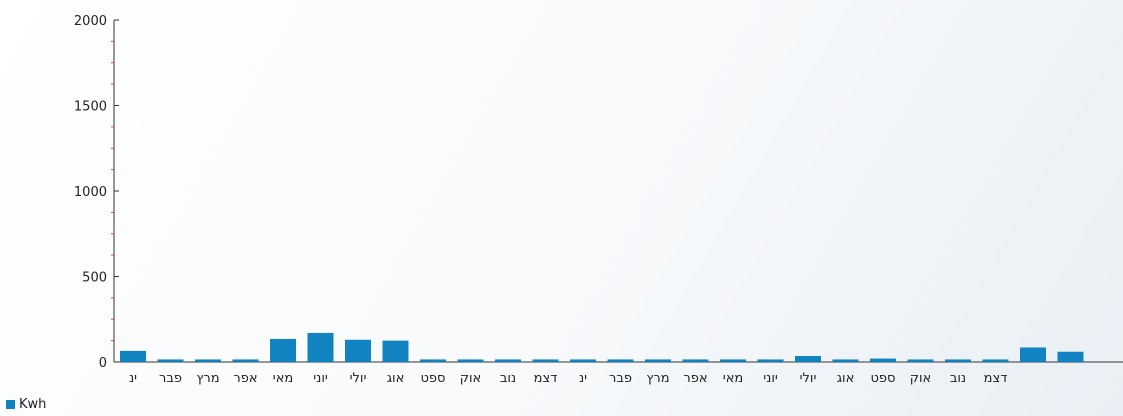  Describe the element at coordinates (90, 107) in the screenshot. I see `y-tick-label: 1500` at that location.